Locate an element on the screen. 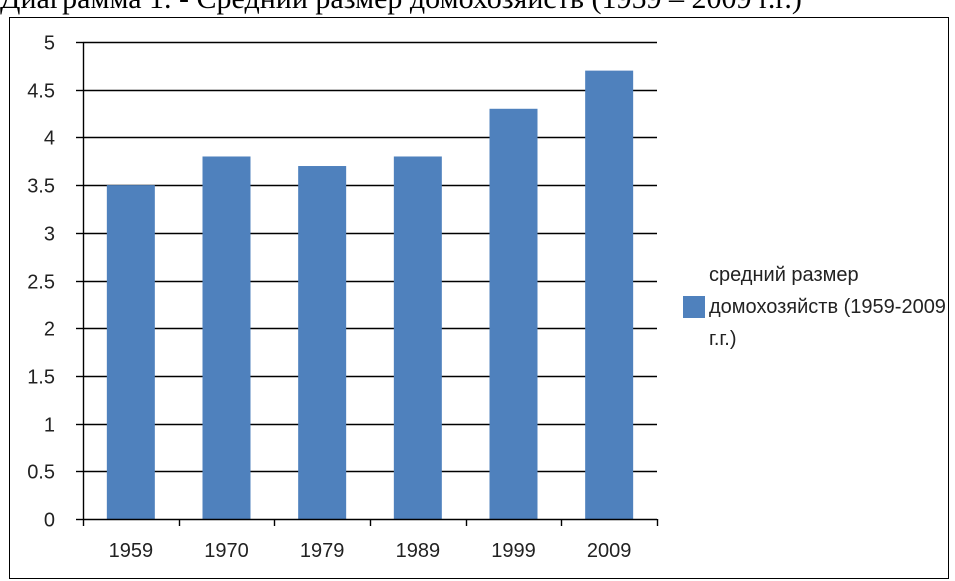 This screenshot has width=955, height=581. x-tick-label: 1959 is located at coordinates (131, 551).